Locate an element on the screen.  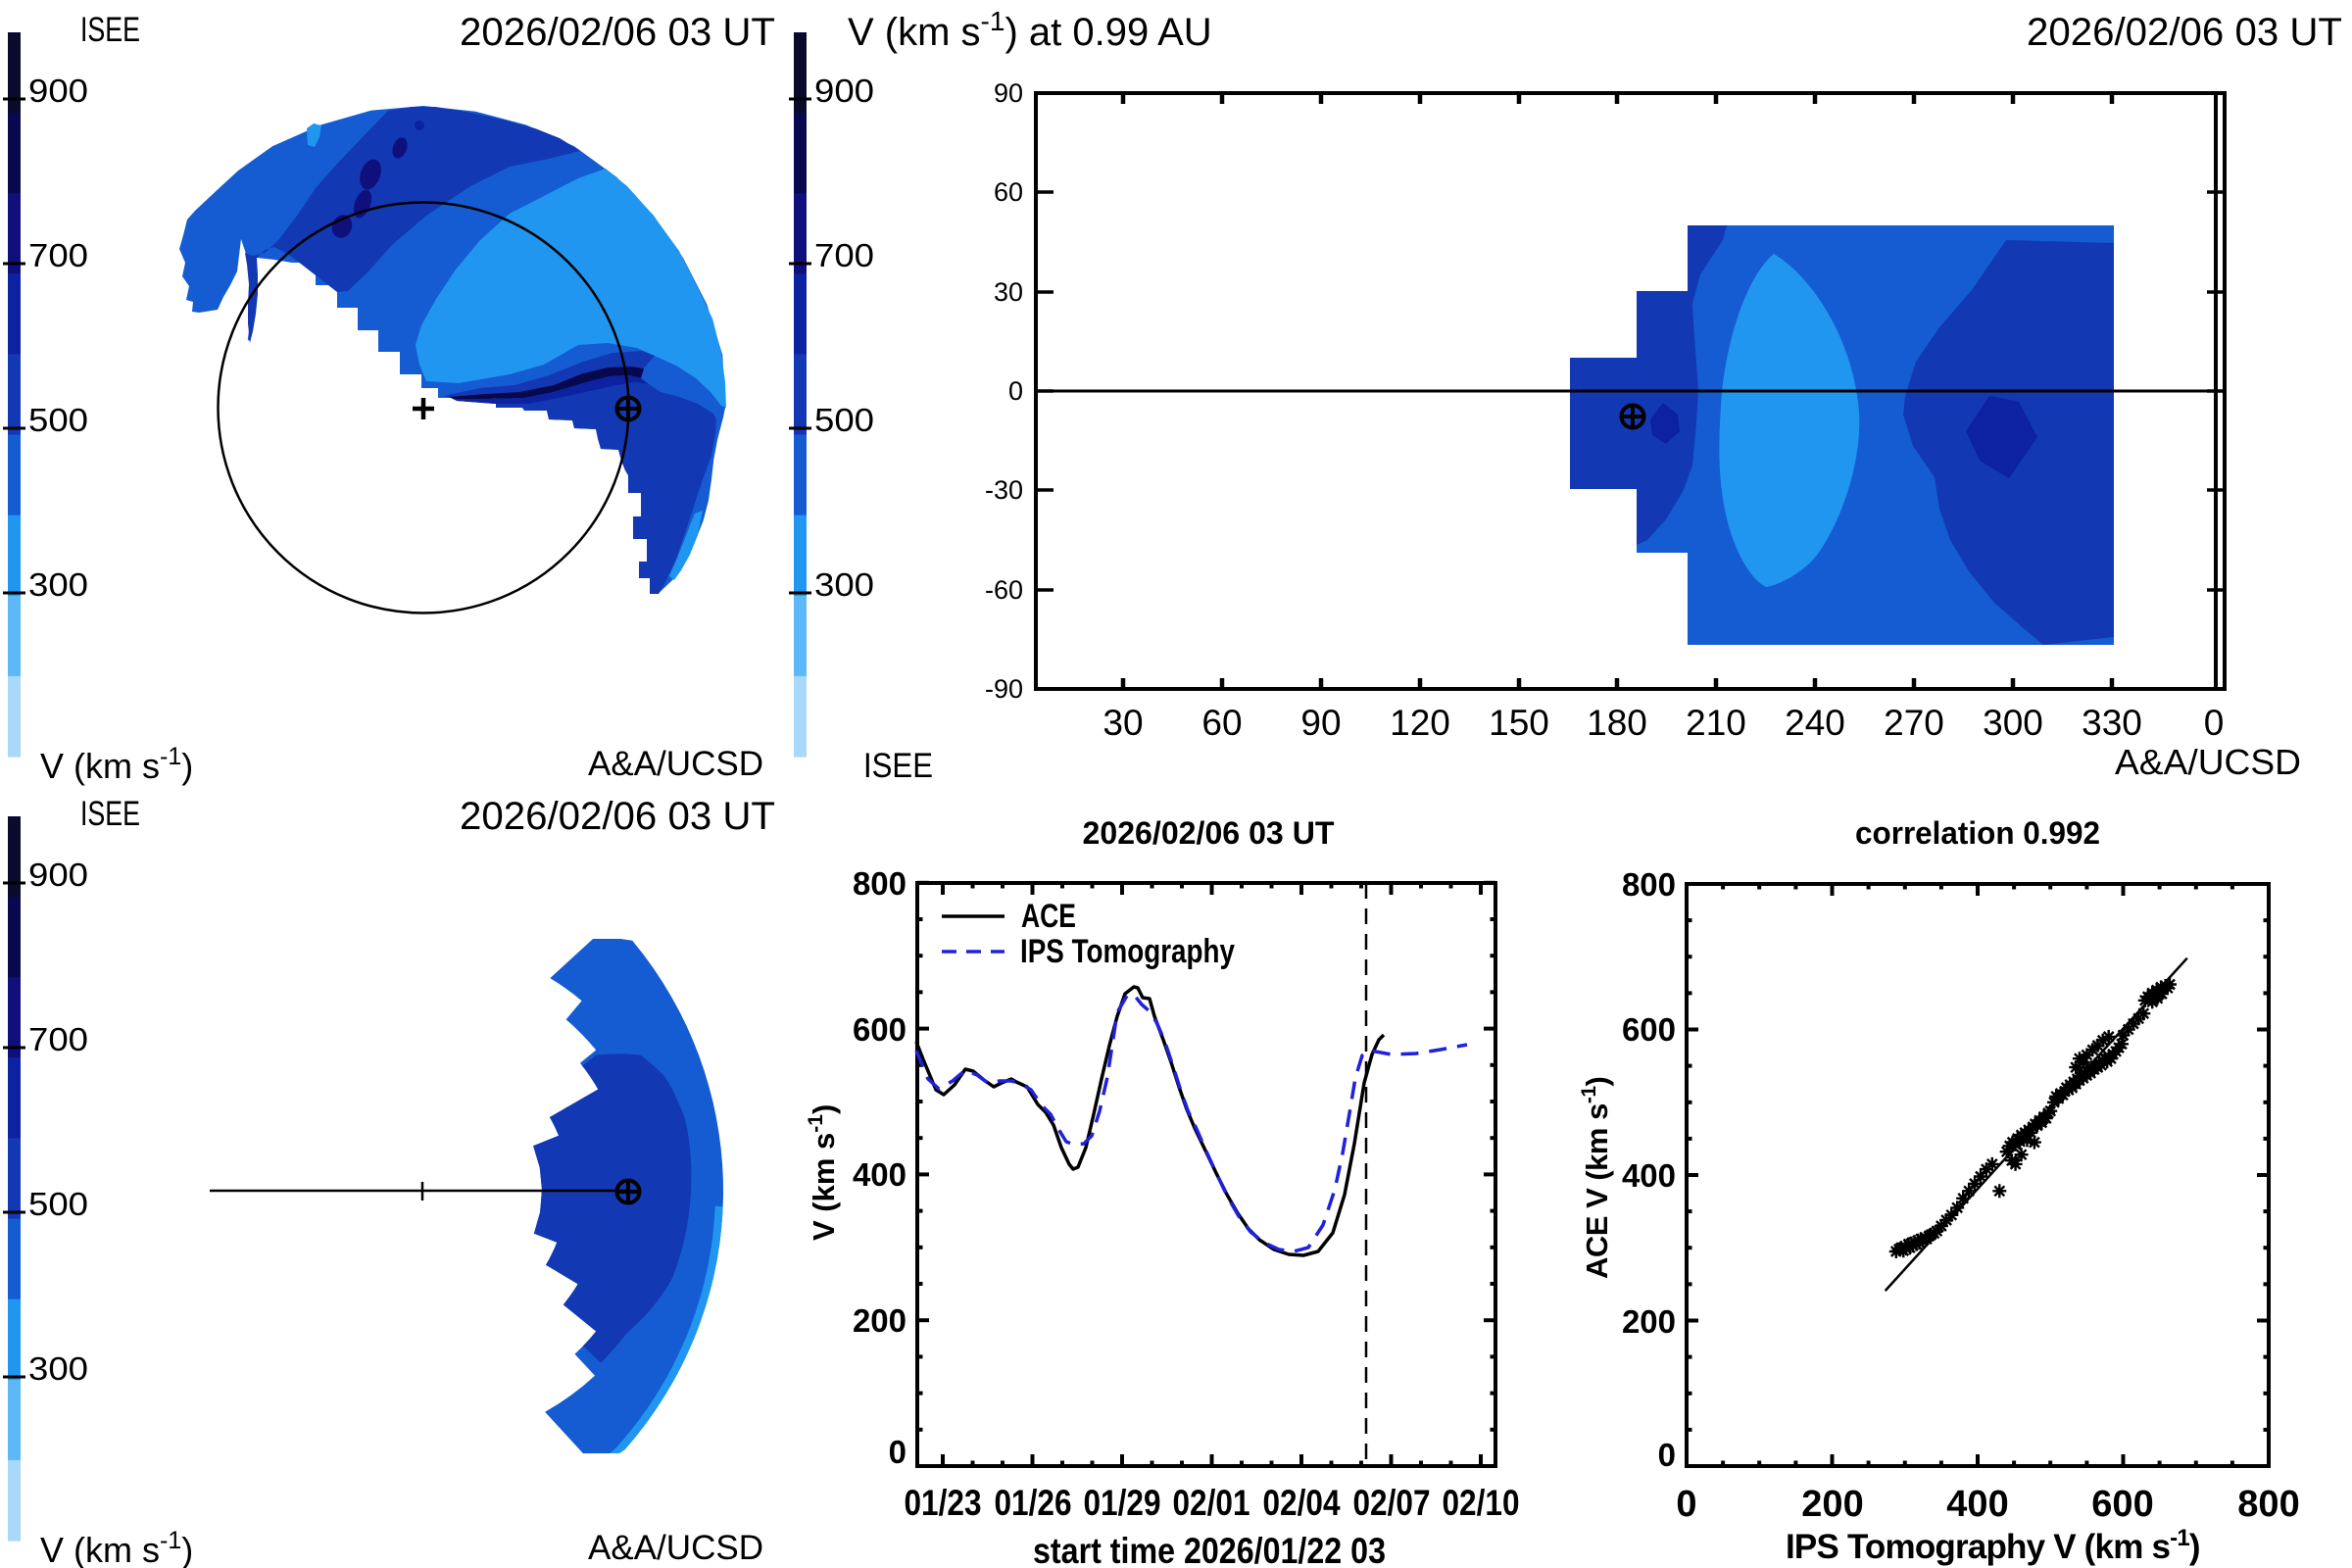
svg-text: -90 is located at coordinates (1004, 689).